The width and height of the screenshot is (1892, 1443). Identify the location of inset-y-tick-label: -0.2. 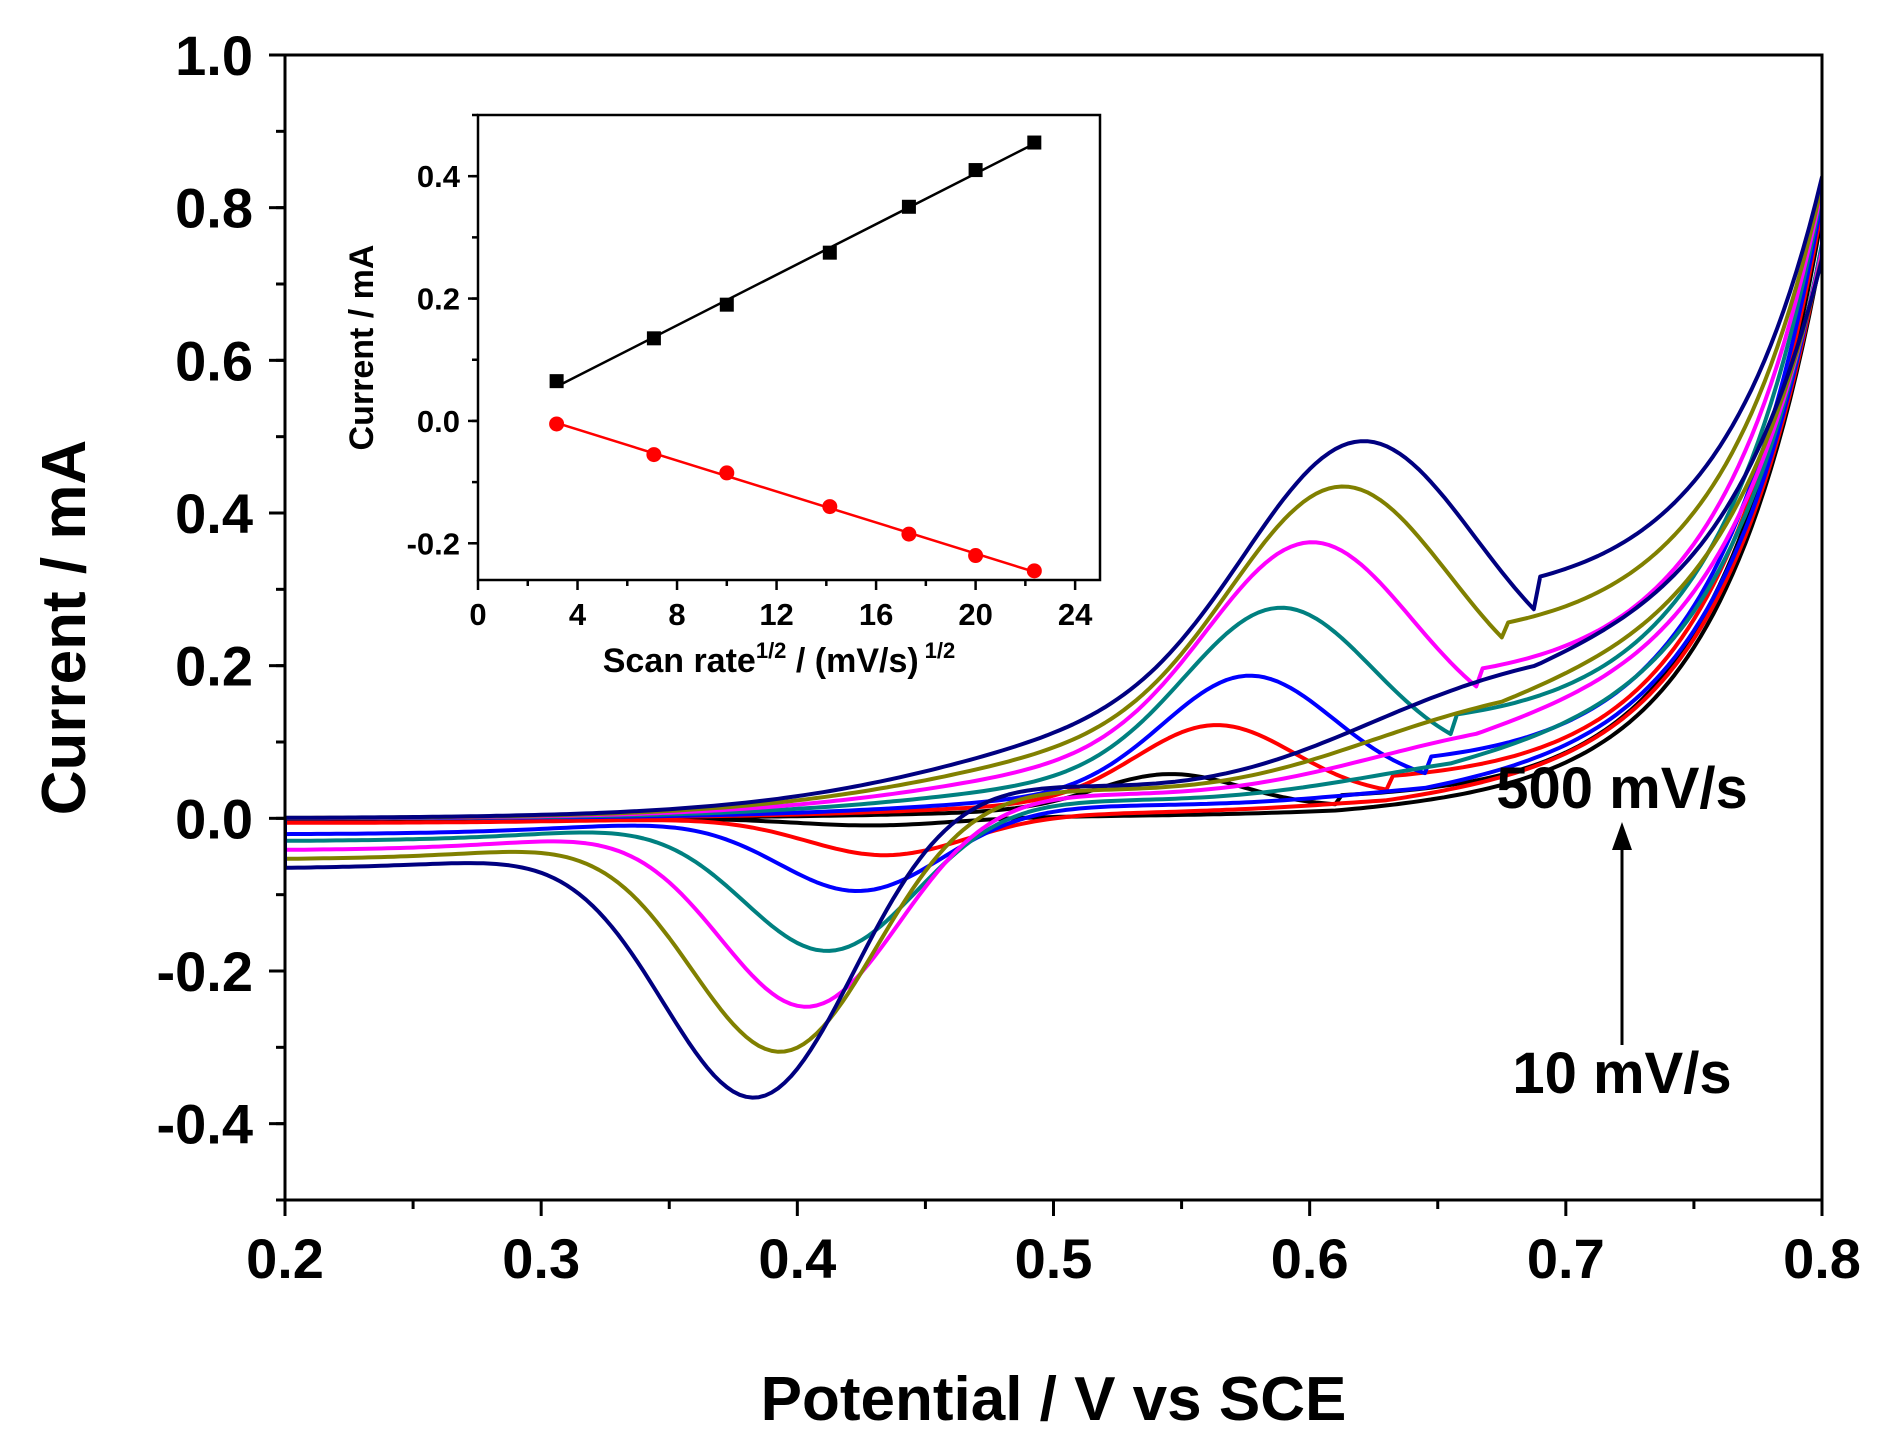
(433, 543).